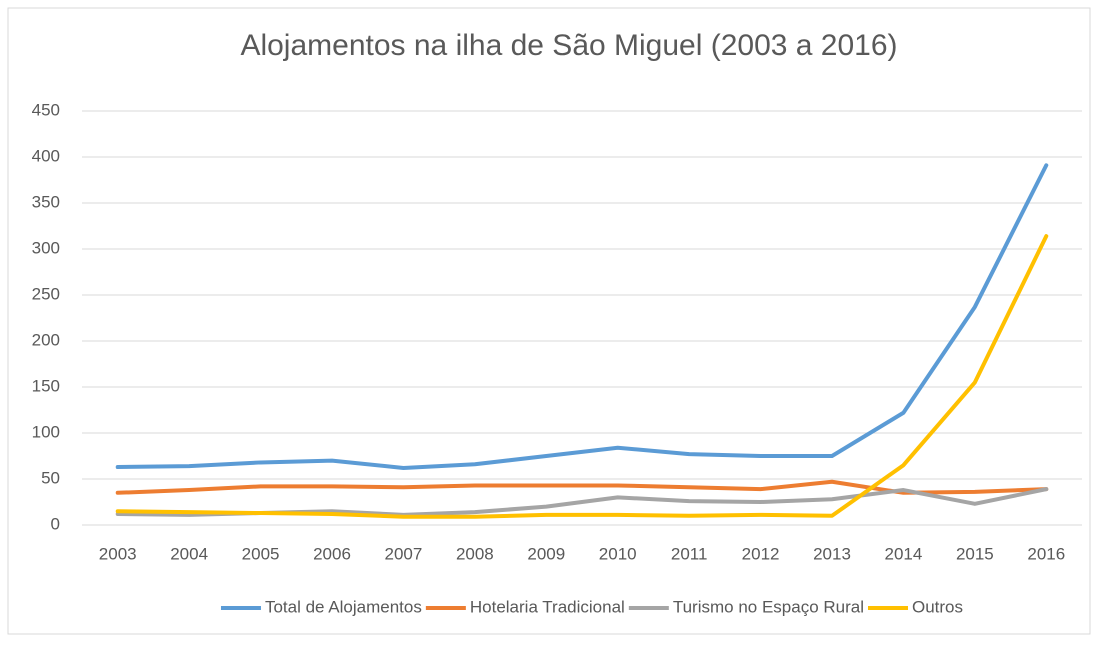 This screenshot has height=647, width=1099. I want to click on x-tick-label: 2012, so click(761, 553).